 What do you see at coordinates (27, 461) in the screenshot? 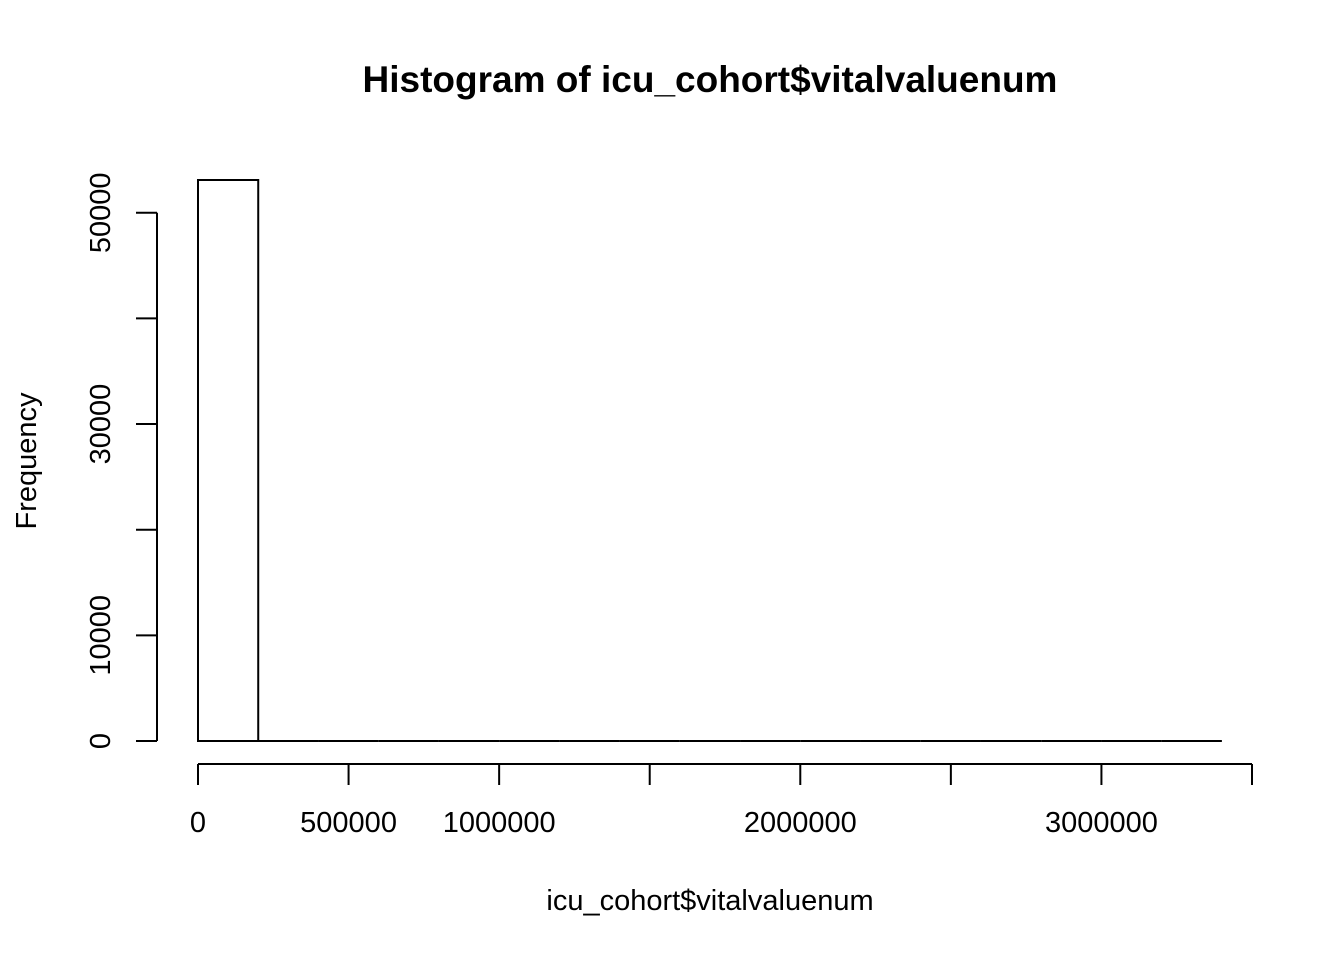
I see `y-axis-label: Frequency` at bounding box center [27, 461].